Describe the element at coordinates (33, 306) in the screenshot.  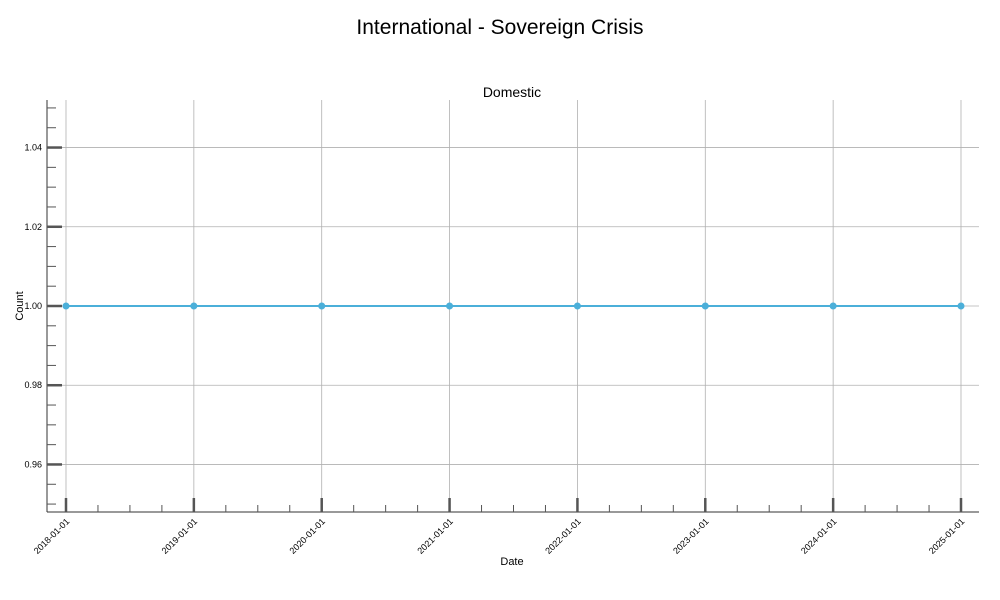
I see `y-tick-label: 1.00` at that location.